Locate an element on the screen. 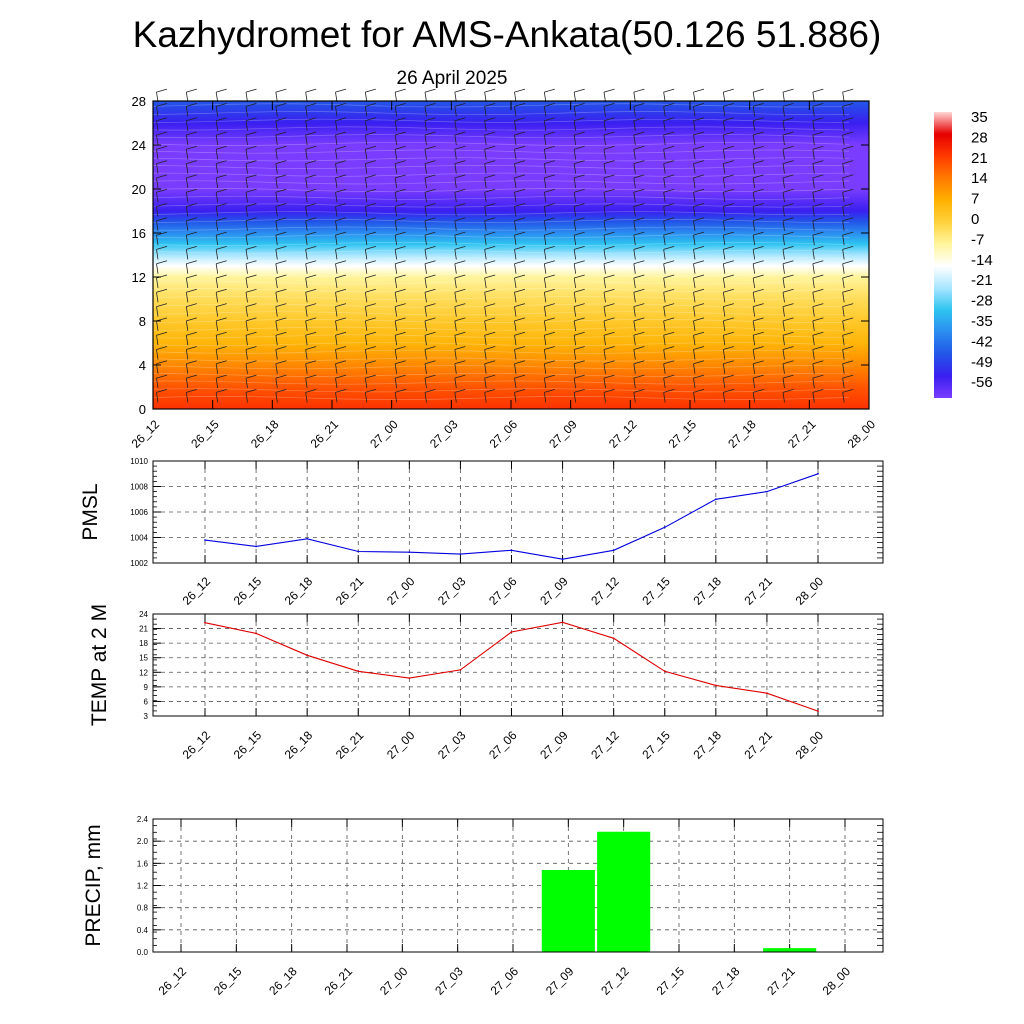 This screenshot has height=1024, width=1024. x-tick-label: 26_21 is located at coordinates (339, 981).